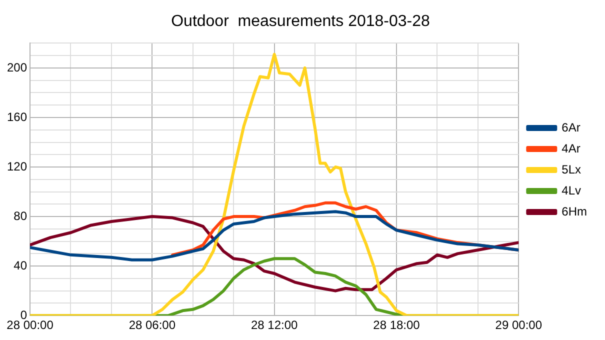 This screenshot has height=340, width=605. What do you see at coordinates (571, 148) in the screenshot?
I see `legend-label: 4Ar` at bounding box center [571, 148].